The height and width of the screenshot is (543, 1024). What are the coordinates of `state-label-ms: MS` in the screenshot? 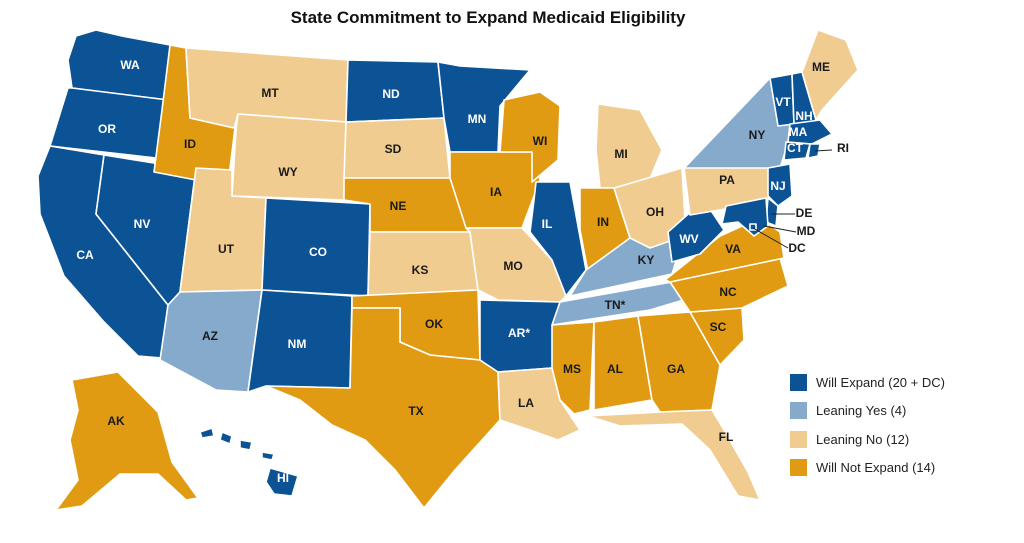 It's located at (572, 369).